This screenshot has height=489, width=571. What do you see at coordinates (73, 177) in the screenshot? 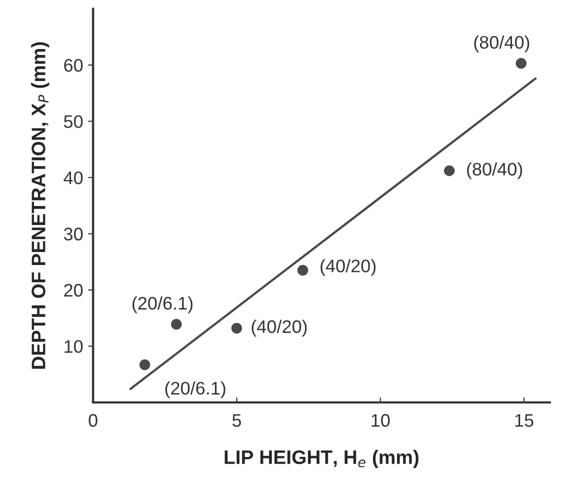
I see `y-tick-label: 40` at bounding box center [73, 177].